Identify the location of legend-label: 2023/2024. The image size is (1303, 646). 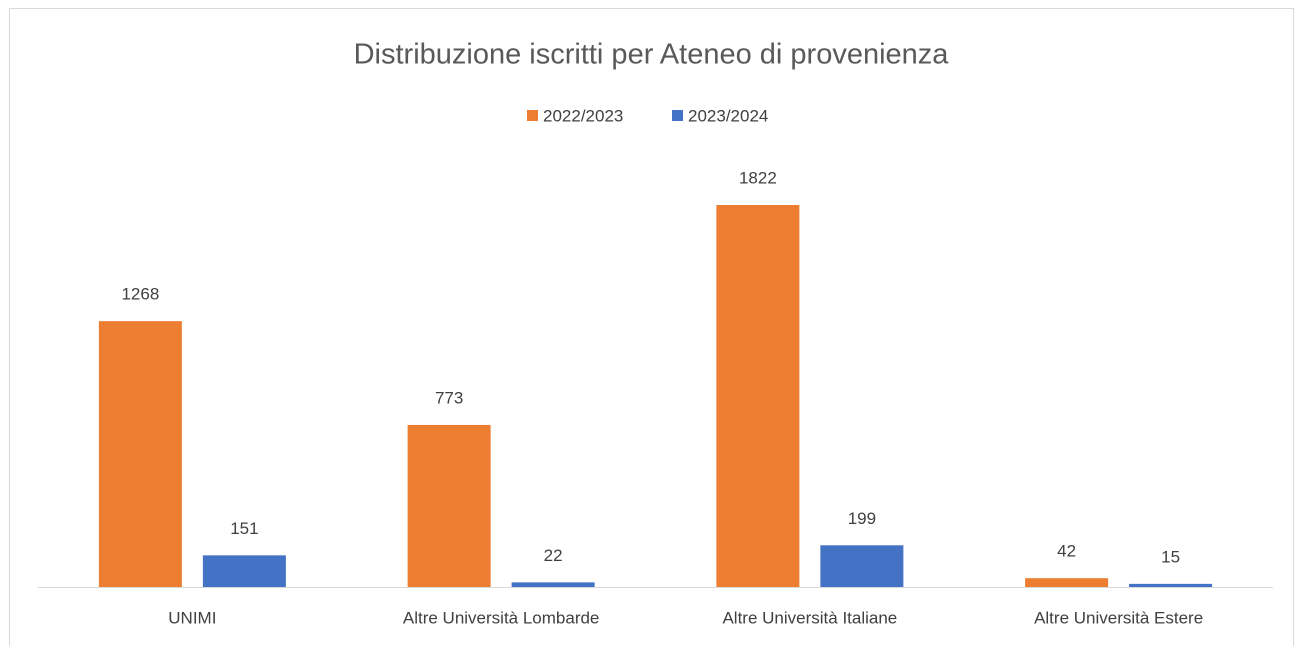
(728, 115).